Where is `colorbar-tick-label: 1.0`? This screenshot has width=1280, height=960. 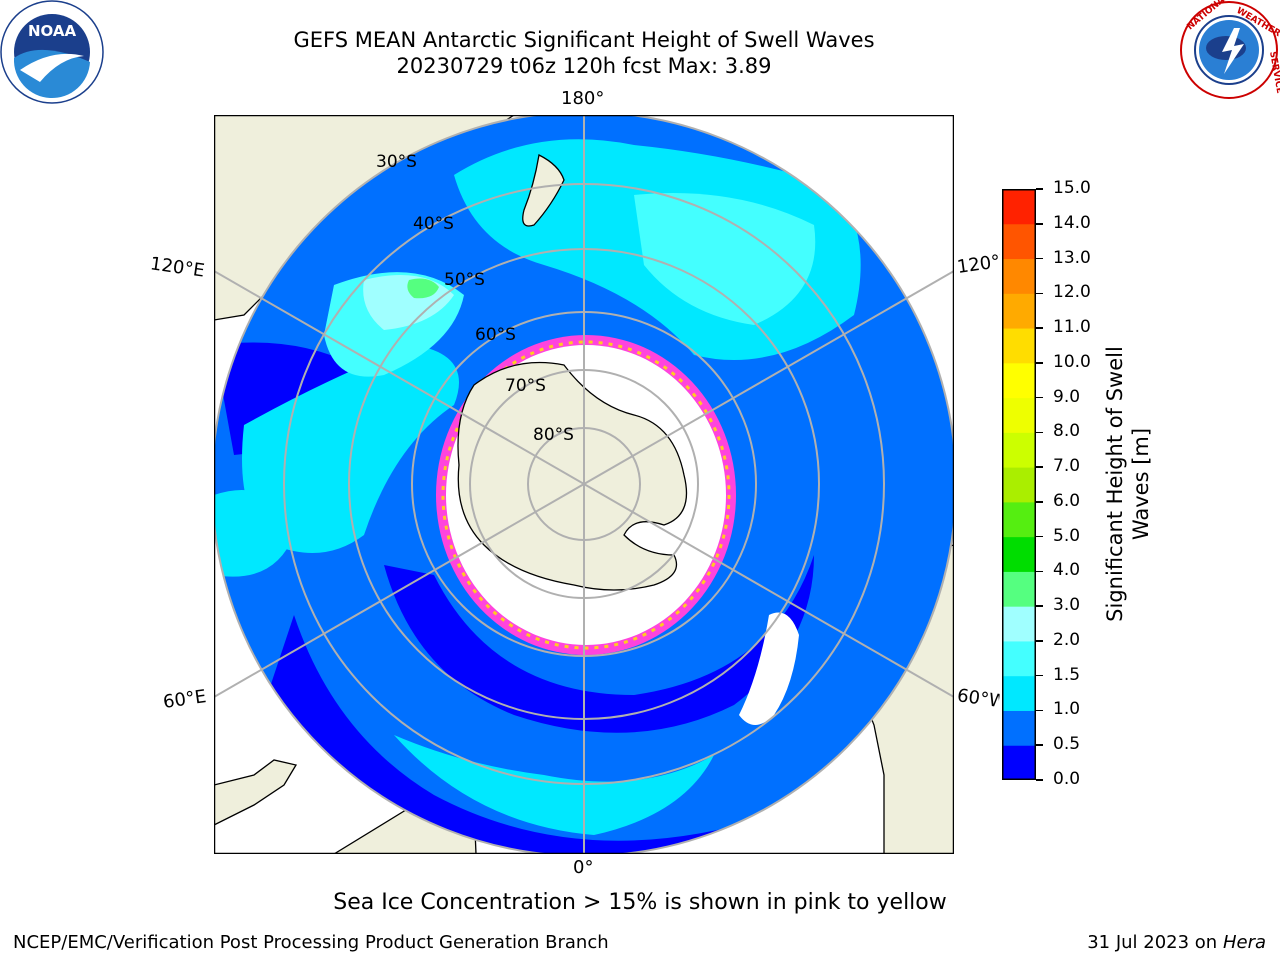
colorbar-tick-label: 1.0 is located at coordinates (1067, 709).